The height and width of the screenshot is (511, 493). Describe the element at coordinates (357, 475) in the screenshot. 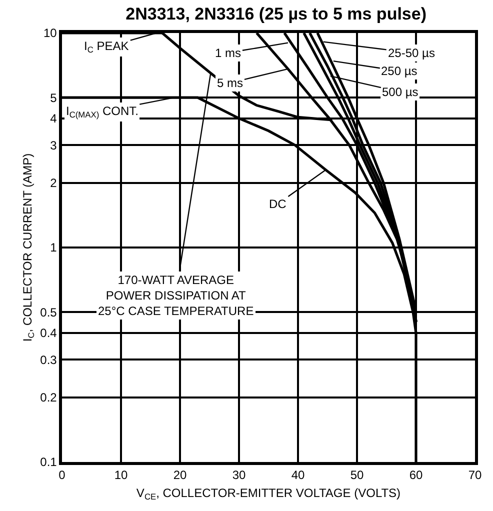

I see `x-tick-label: 50` at that location.